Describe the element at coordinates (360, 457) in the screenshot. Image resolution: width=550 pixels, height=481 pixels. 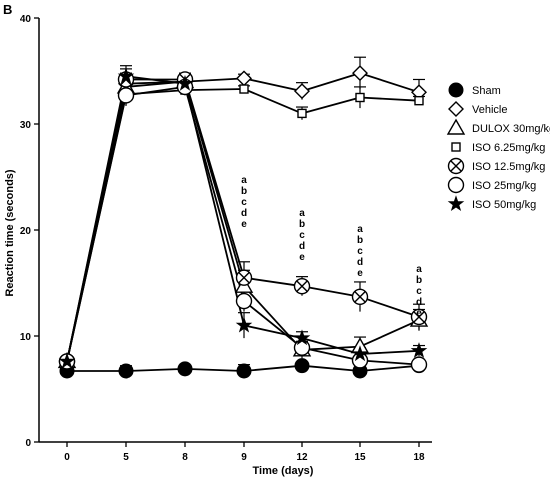
I see `x-tick-label: 15` at that location.